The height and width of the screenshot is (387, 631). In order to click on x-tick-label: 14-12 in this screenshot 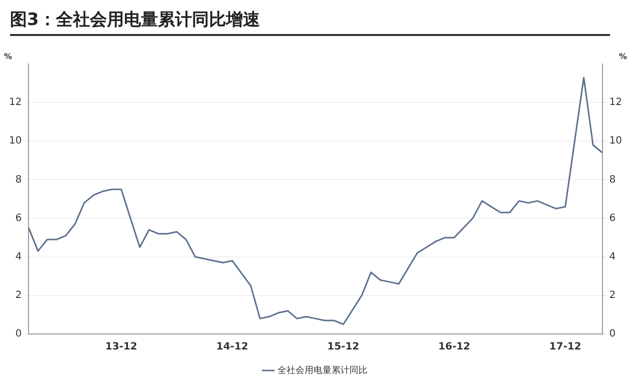, I will do `click(232, 347)`.